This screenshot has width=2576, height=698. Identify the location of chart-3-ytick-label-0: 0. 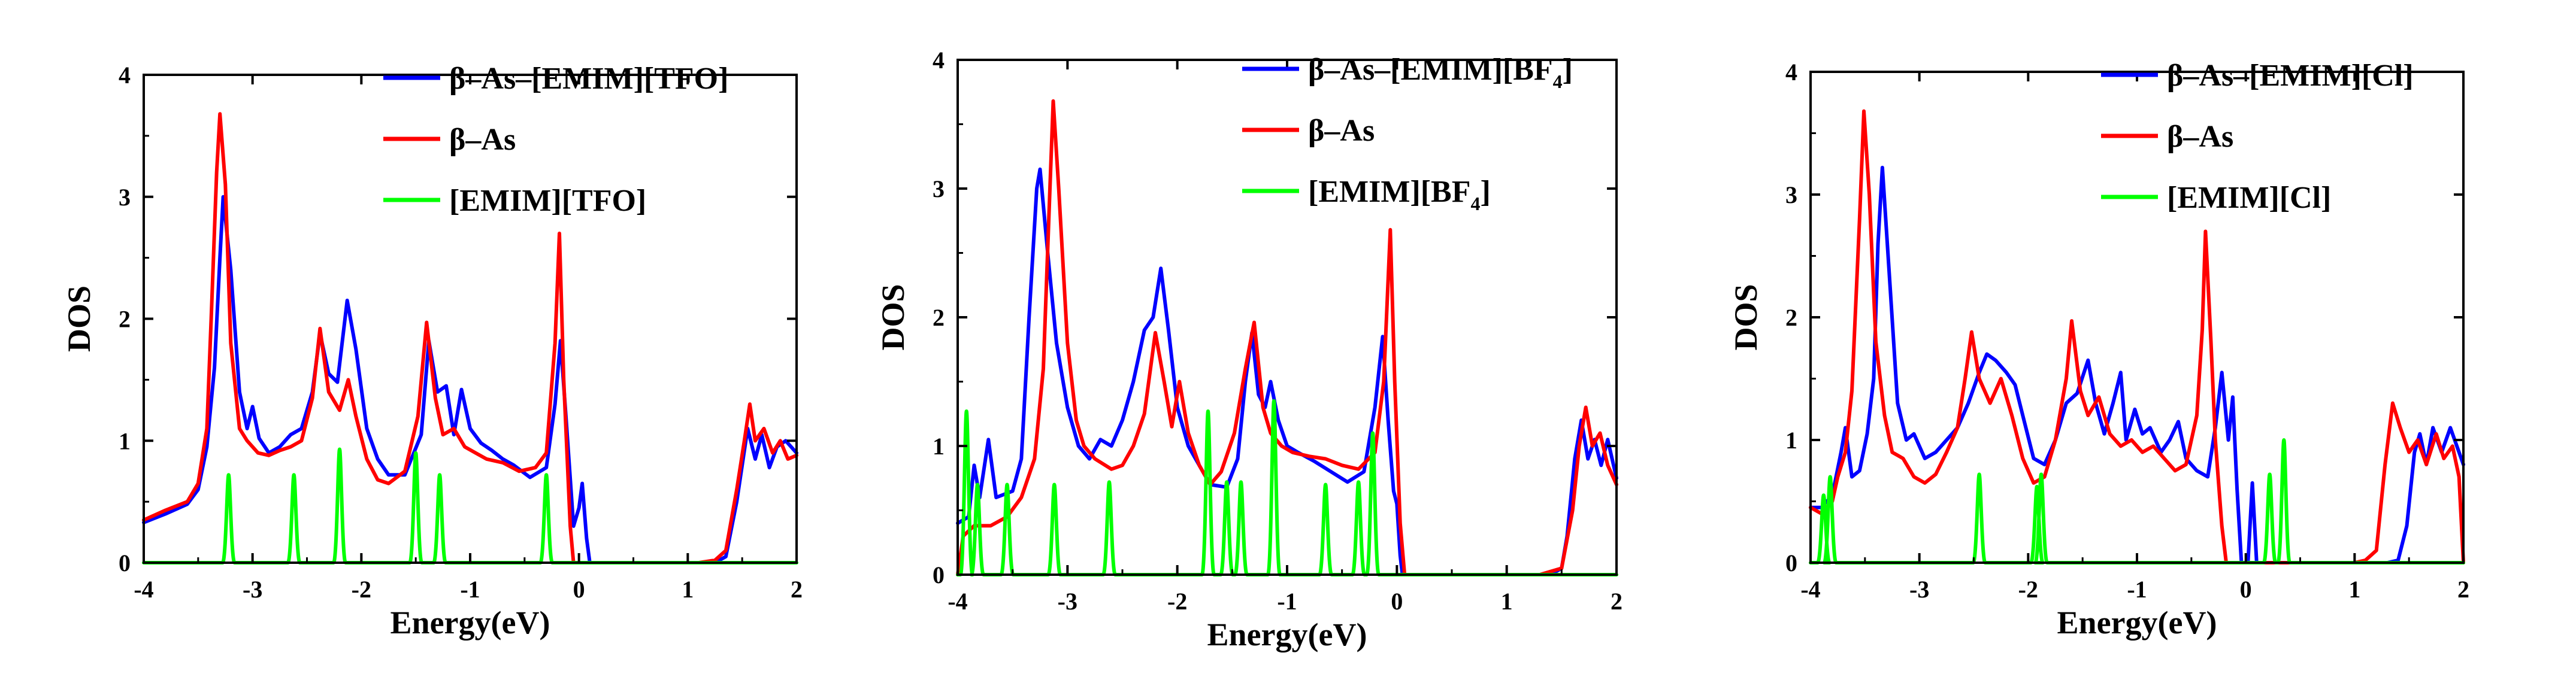
(1791, 563).